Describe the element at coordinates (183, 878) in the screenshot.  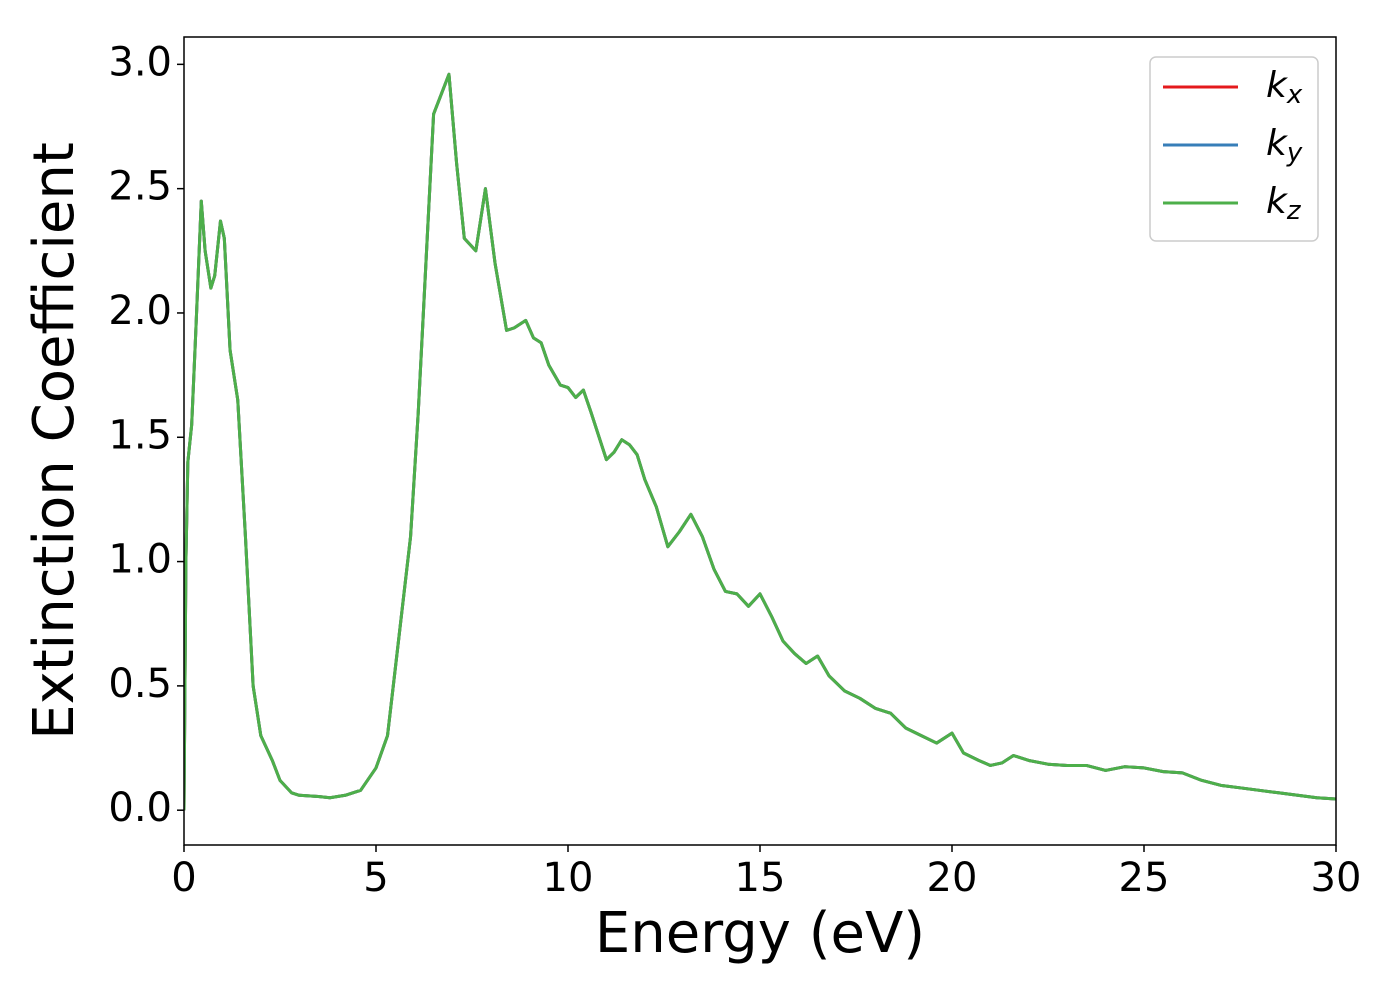
I see `x-tick-label: 0` at that location.